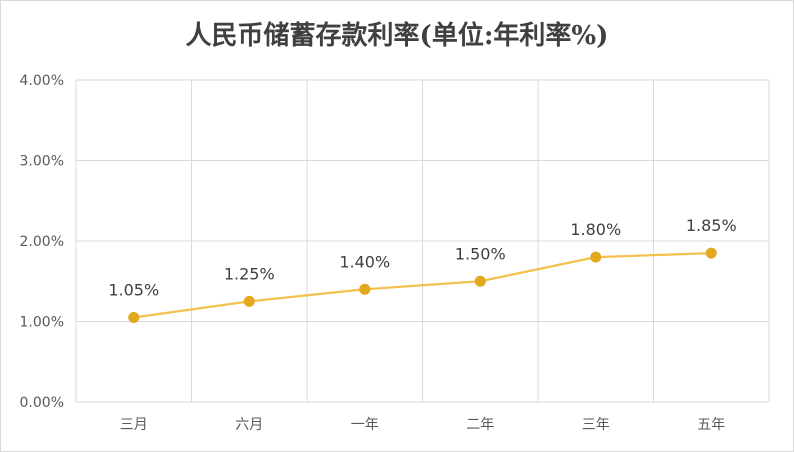 The image size is (794, 452). I want to click on y-tick-label: 3.00%, so click(42, 162).